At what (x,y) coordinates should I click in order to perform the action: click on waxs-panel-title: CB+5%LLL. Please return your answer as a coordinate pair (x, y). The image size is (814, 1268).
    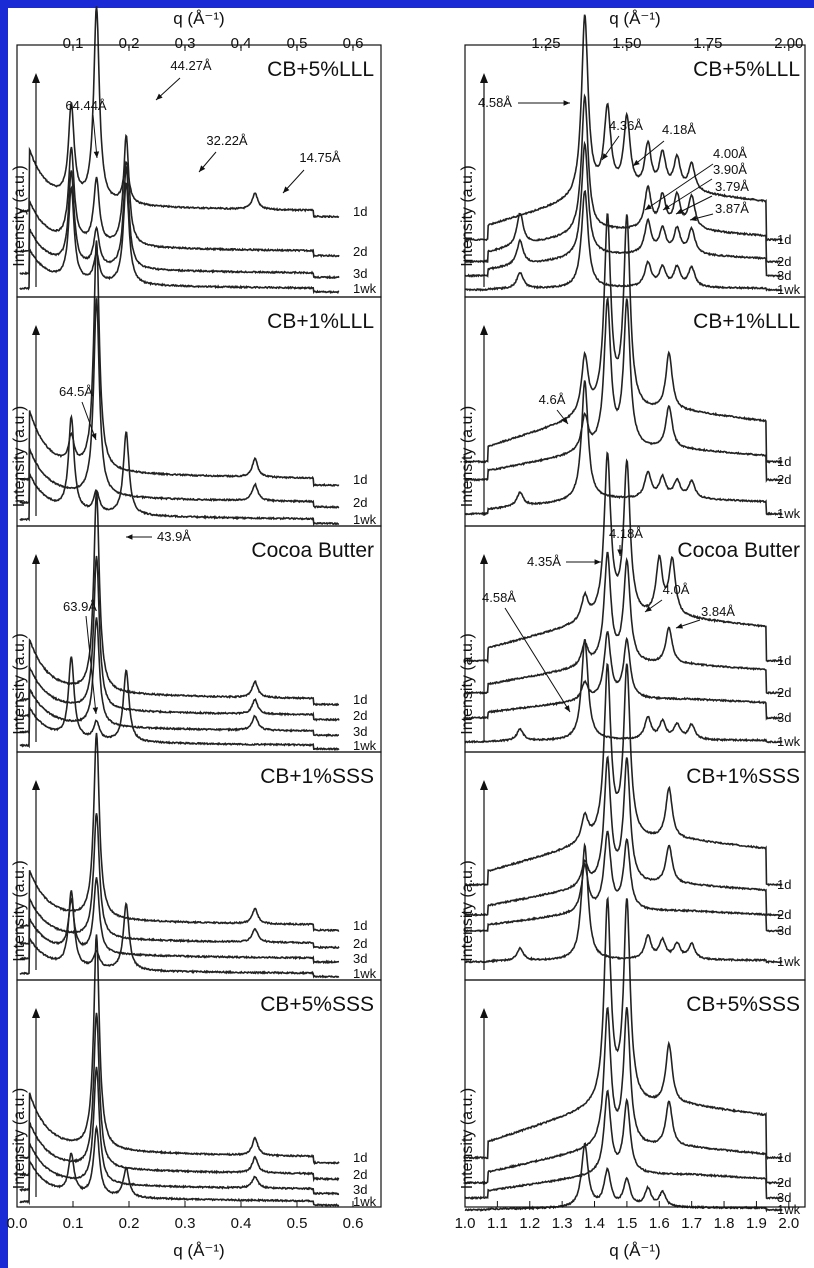
    Looking at the image, I should click on (746, 69).